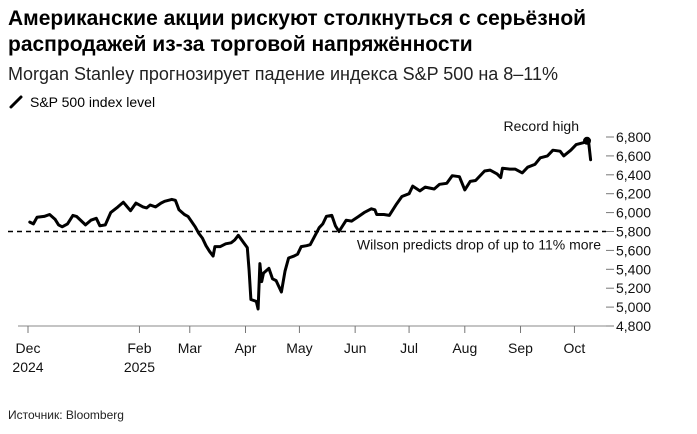 This screenshot has width=697, height=434. I want to click on y-tick-label: 6,000, so click(633, 213).